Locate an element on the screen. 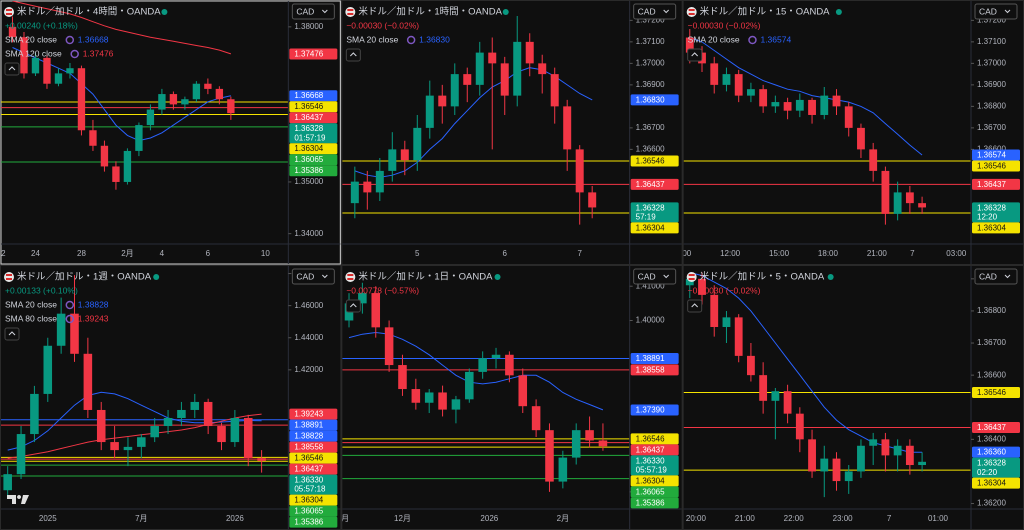  collapse-icon is located at coordinates (353, 54).